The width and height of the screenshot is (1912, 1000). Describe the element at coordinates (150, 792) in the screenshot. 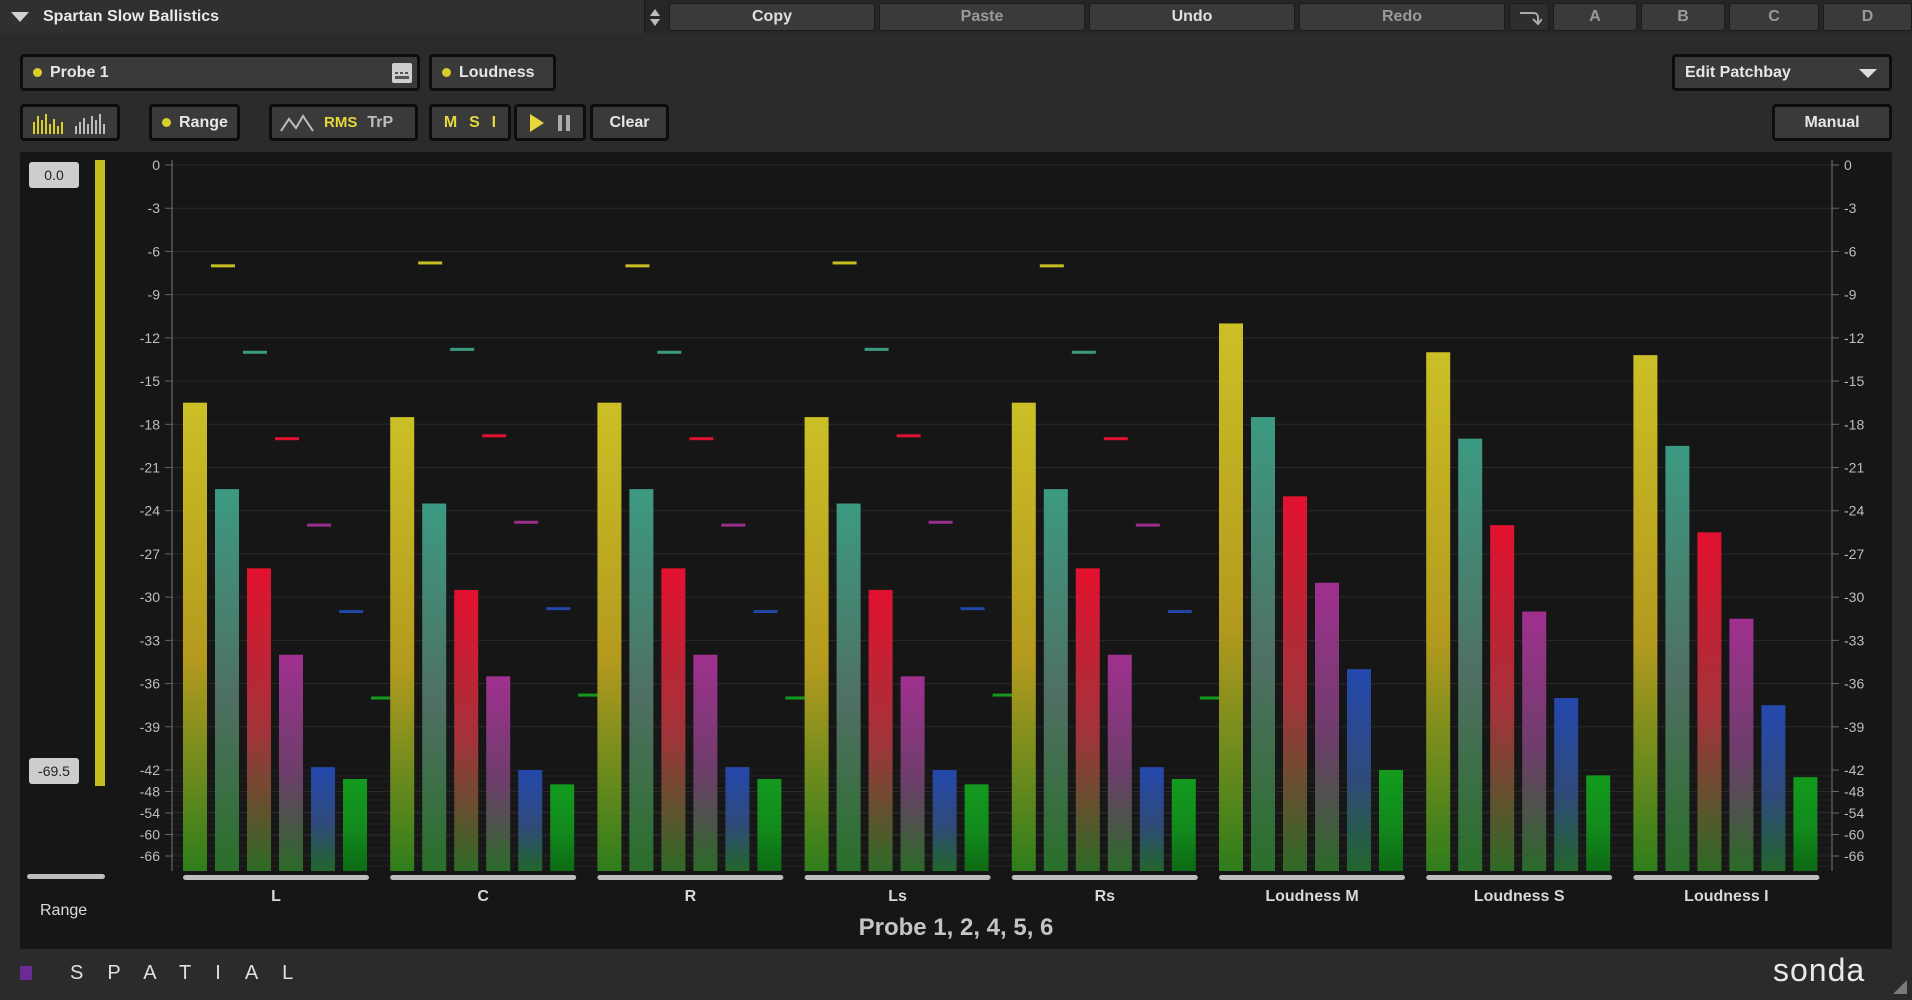

I see `y-tick-label: -48` at that location.